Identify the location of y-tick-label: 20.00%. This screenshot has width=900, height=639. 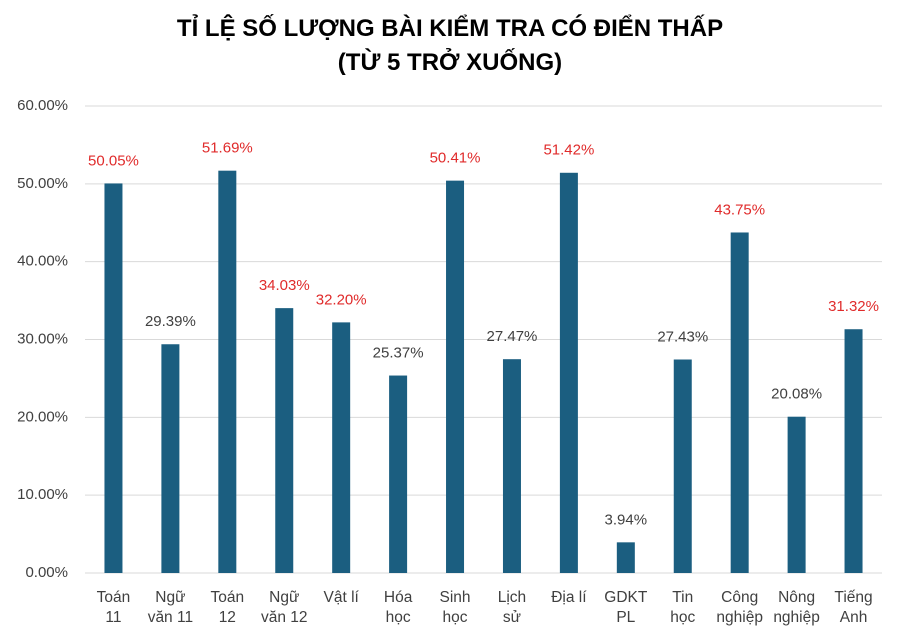
(42, 416).